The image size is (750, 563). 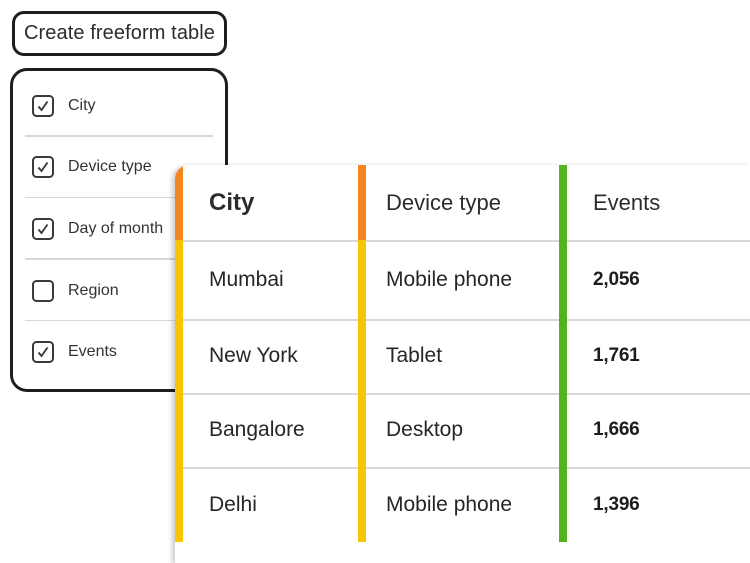 I want to click on field-picker-item-events: Events, so click(x=119, y=352).